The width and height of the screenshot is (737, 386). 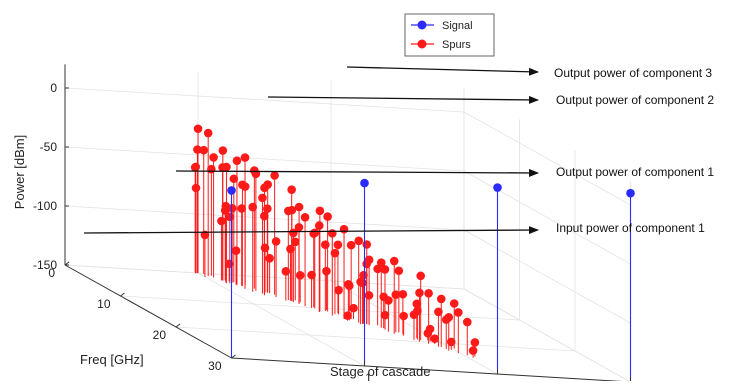 What do you see at coordinates (457, 26) in the screenshot?
I see `legend-signal-label: Signal` at bounding box center [457, 26].